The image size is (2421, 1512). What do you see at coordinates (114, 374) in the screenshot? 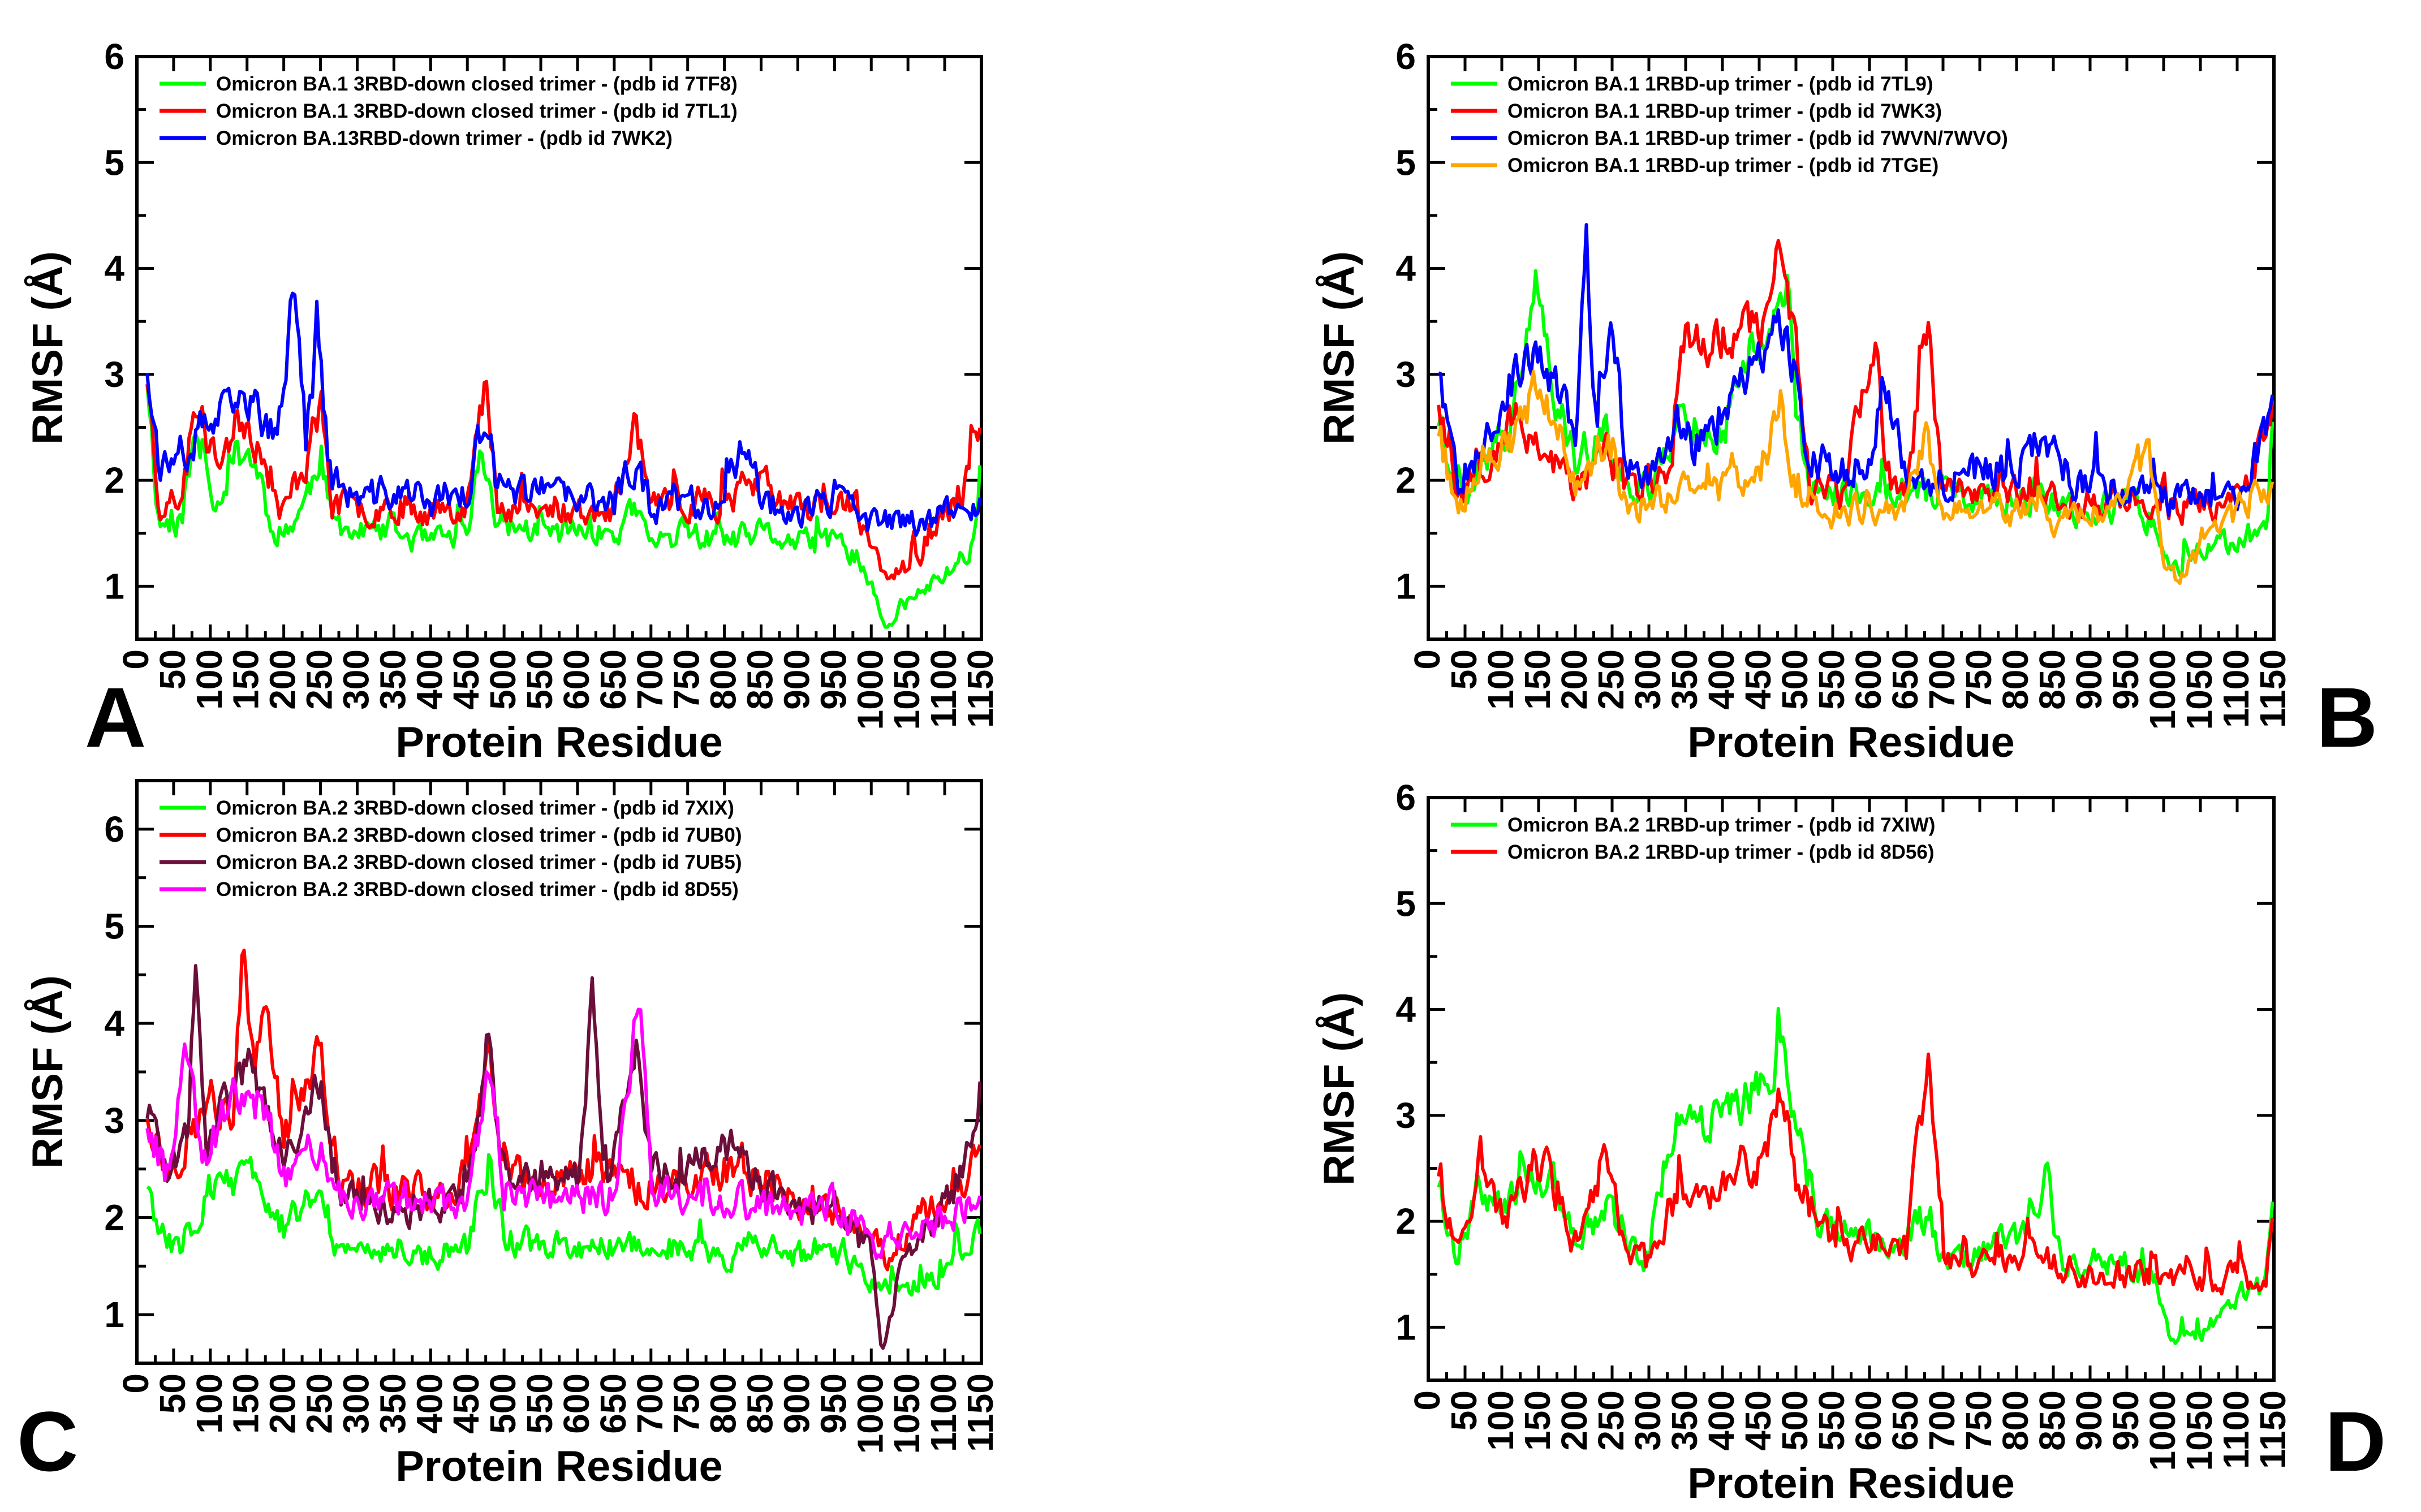
I see `y-tick-label: 3` at bounding box center [114, 374].